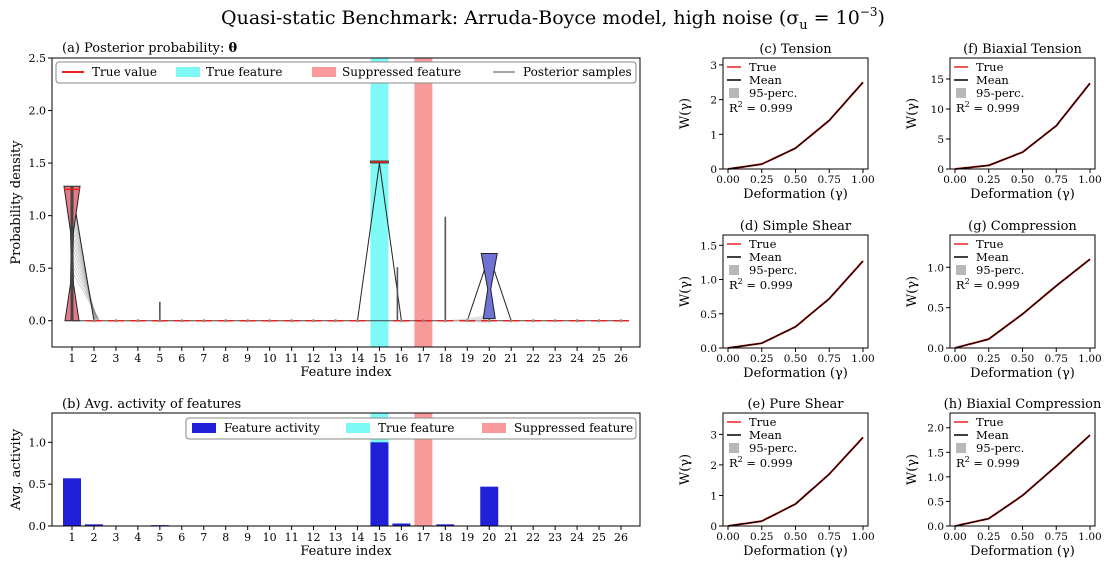 The image size is (1107, 563). Describe the element at coordinates (511, 537) in the screenshot. I see `x-tick-label: 21` at that location.